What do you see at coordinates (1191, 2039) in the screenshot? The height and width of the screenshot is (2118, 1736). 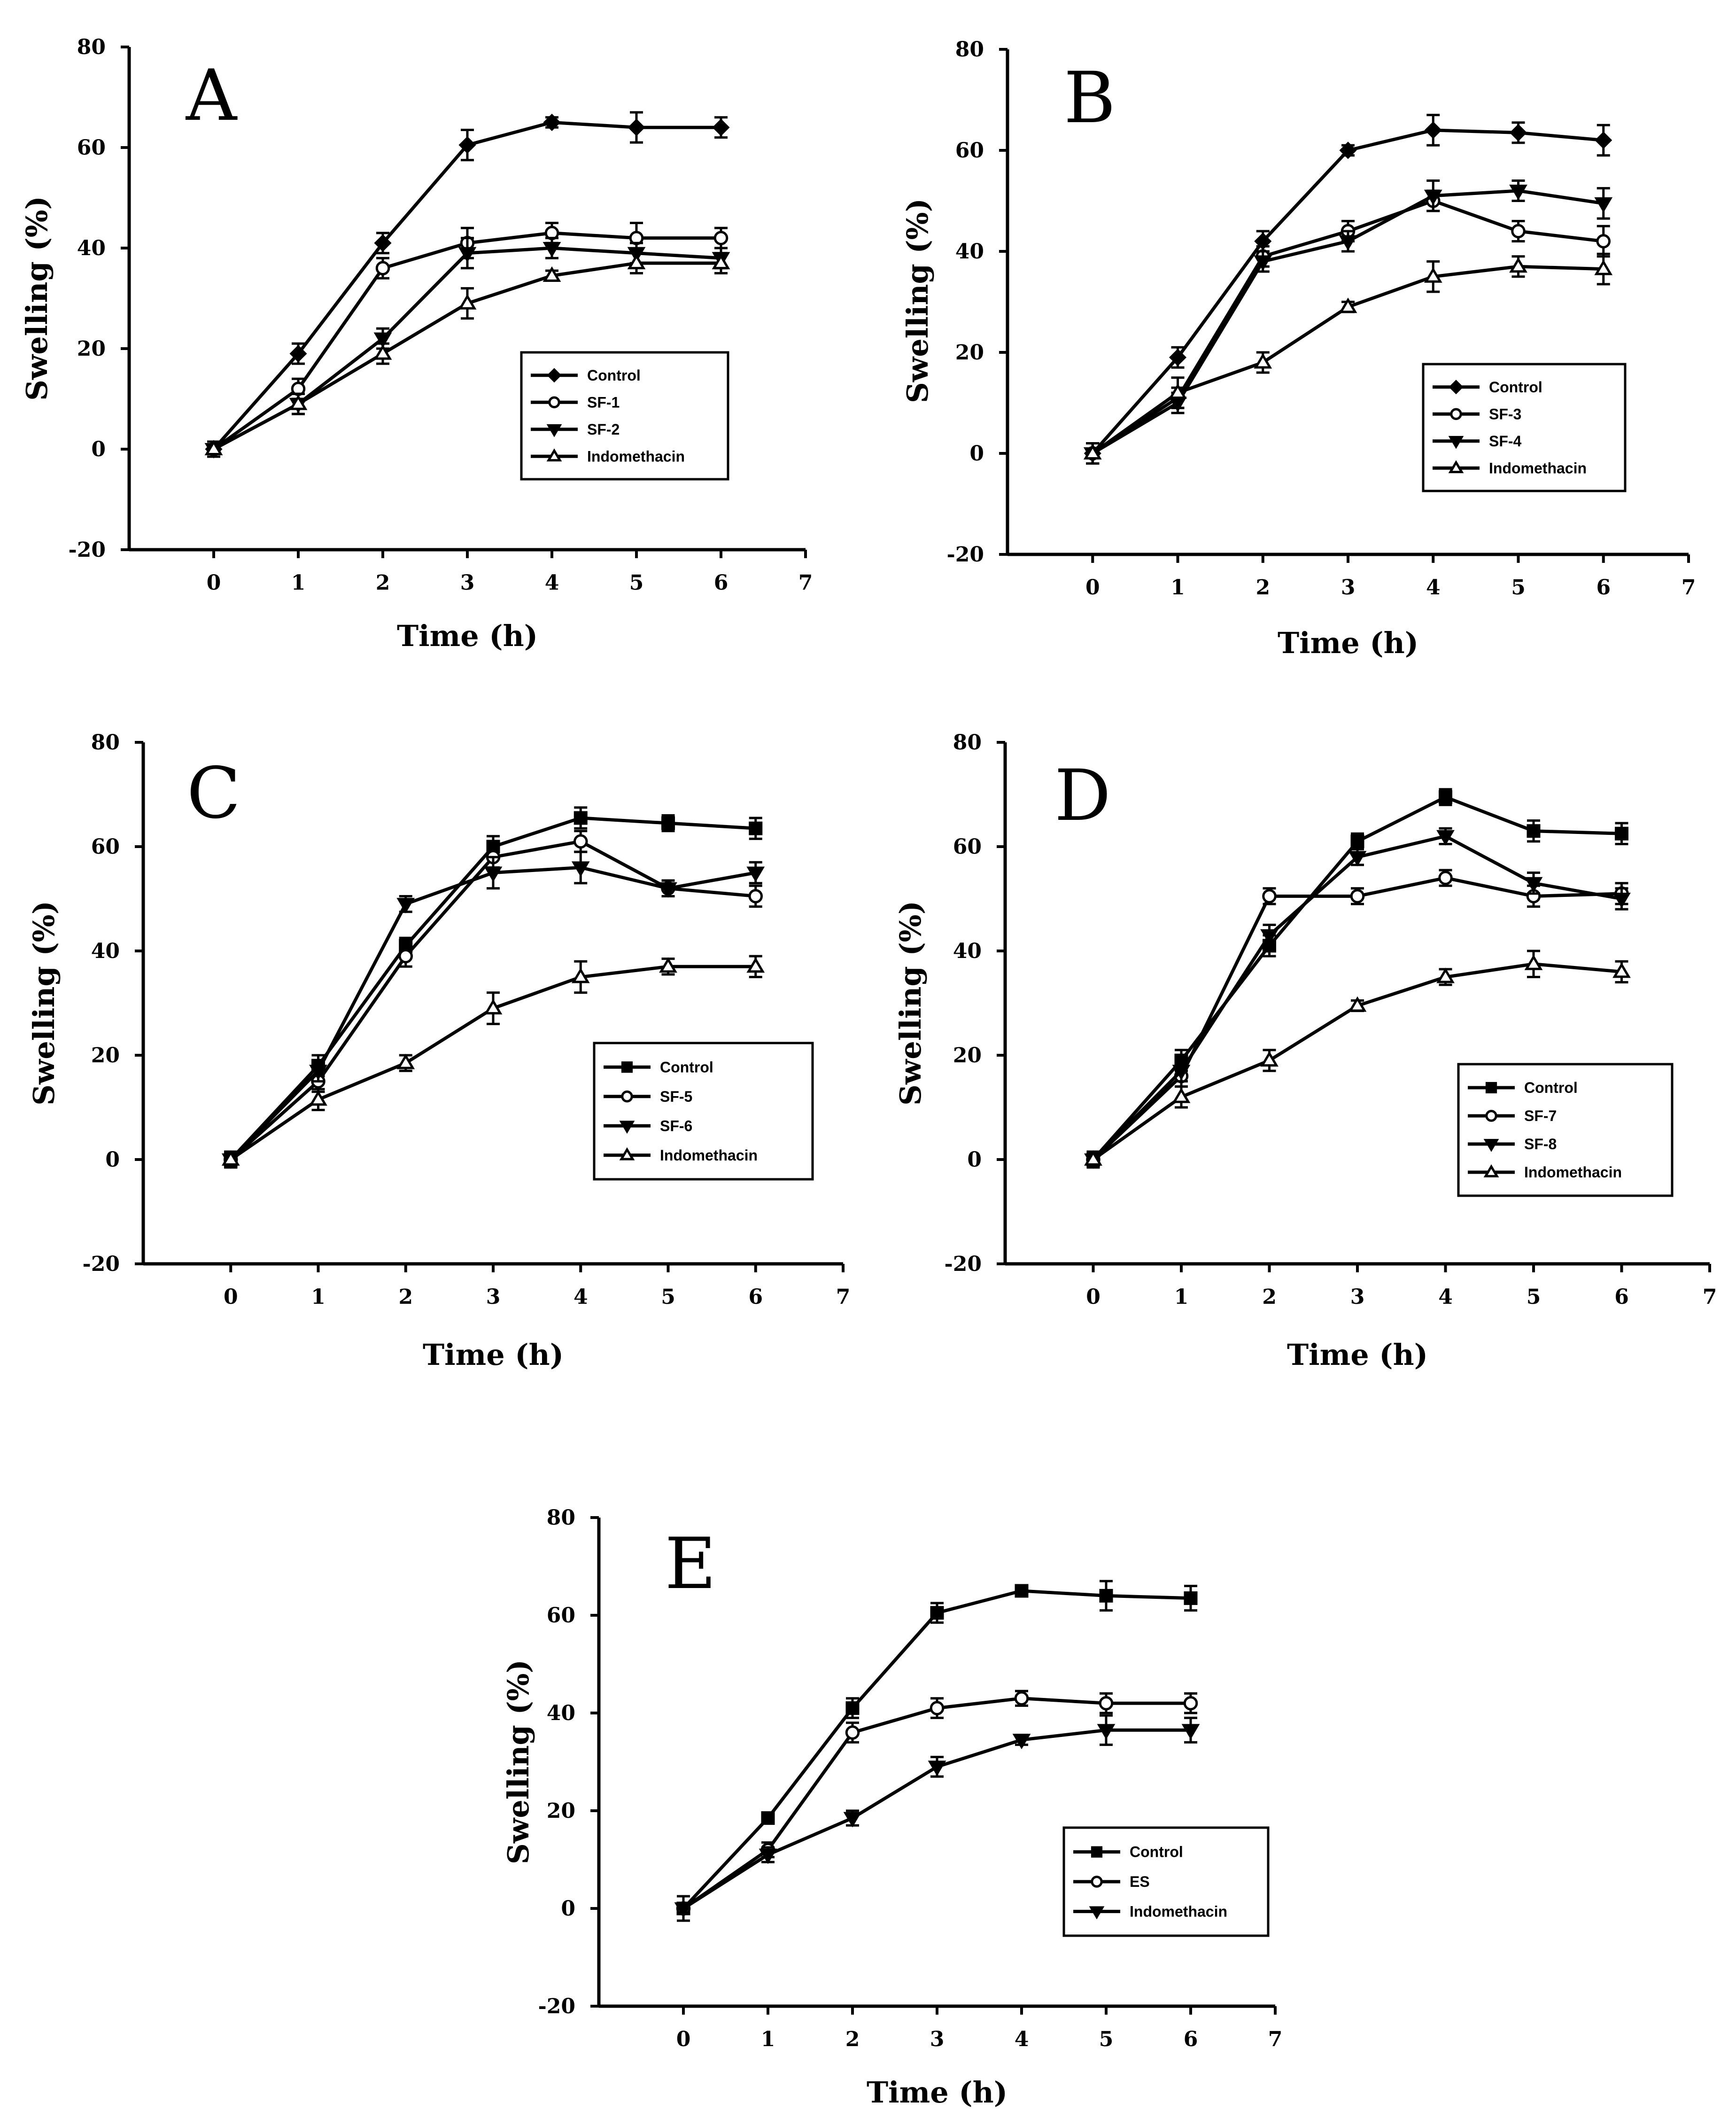 I see `x-tick-label: 6` at bounding box center [1191, 2039].